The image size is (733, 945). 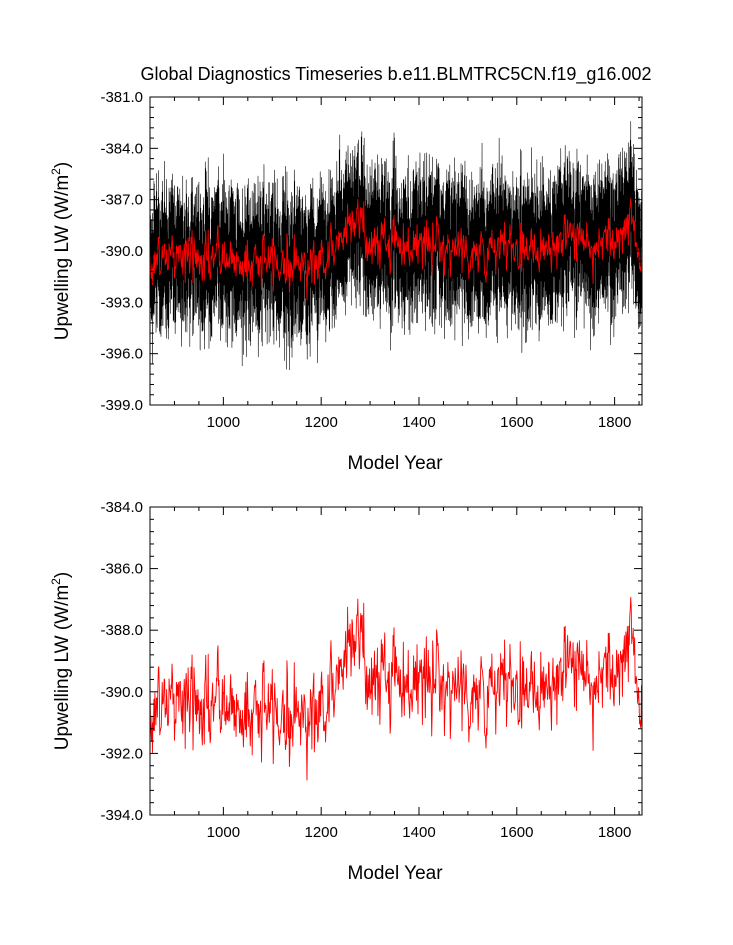 I want to click on y-tick-label: -392.0, so click(x=121, y=753).